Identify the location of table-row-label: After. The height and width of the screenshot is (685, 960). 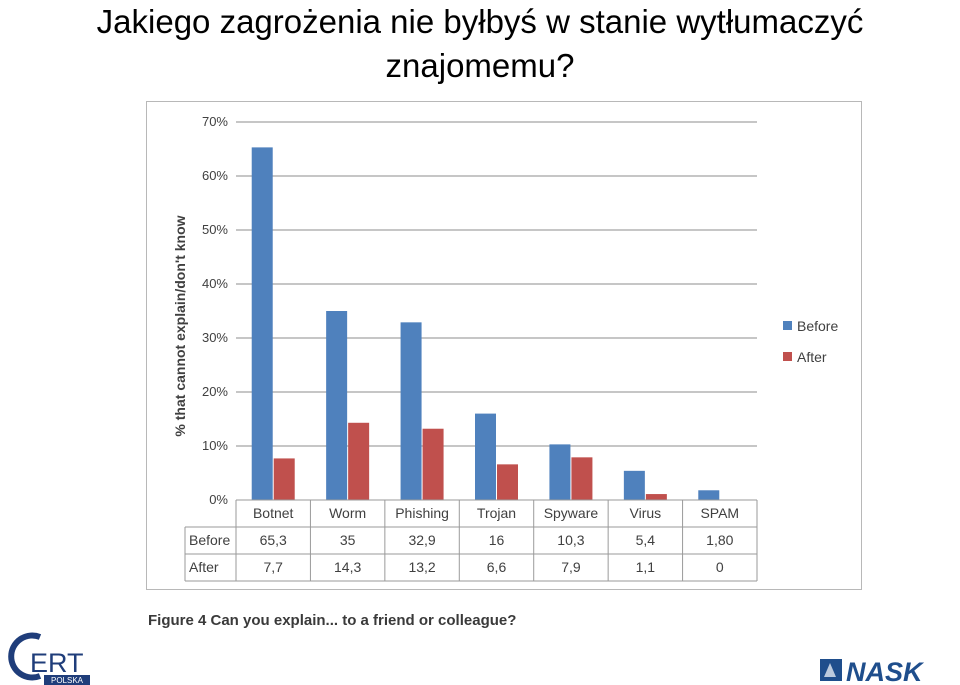
(204, 567).